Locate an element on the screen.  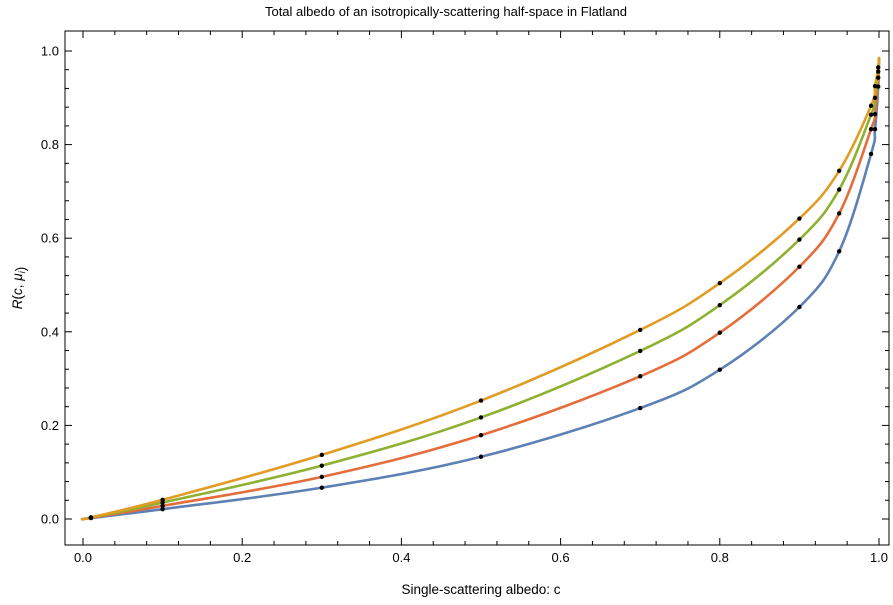
y-tick-label: 0.2 is located at coordinates (50, 425).